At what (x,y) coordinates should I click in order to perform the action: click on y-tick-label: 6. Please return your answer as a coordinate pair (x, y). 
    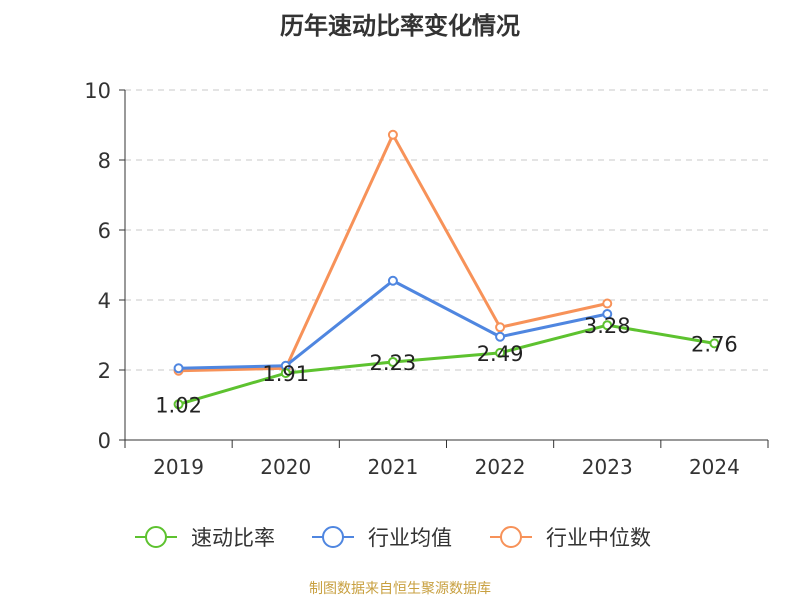
    Looking at the image, I should click on (104, 231).